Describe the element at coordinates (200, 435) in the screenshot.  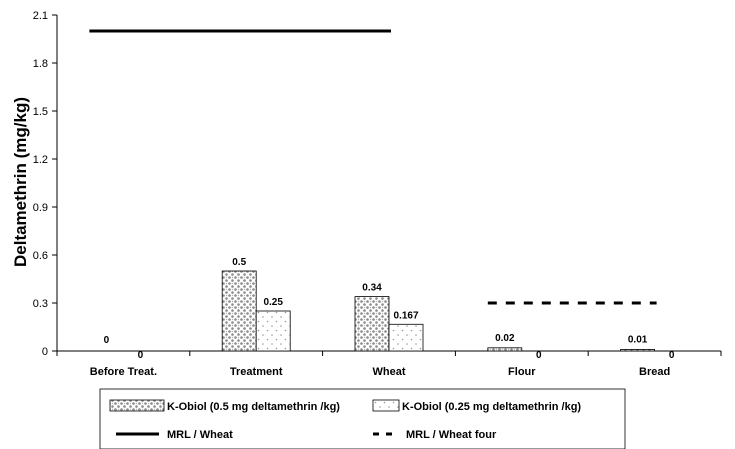
I see `legend-label: MRL / Wheat` at that location.